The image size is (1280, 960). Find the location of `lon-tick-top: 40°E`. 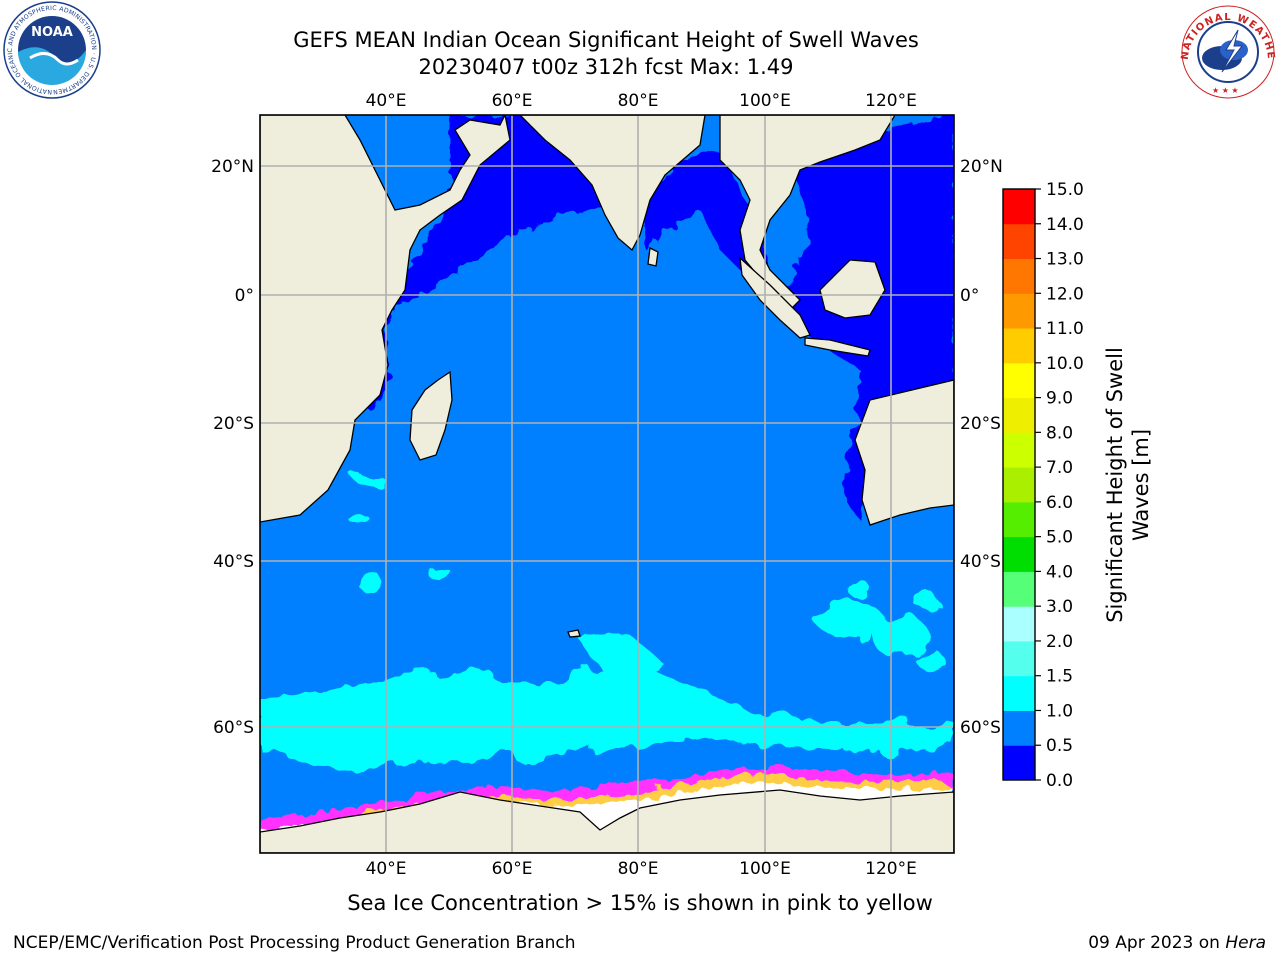

lon-tick-top: 40°E is located at coordinates (386, 101).